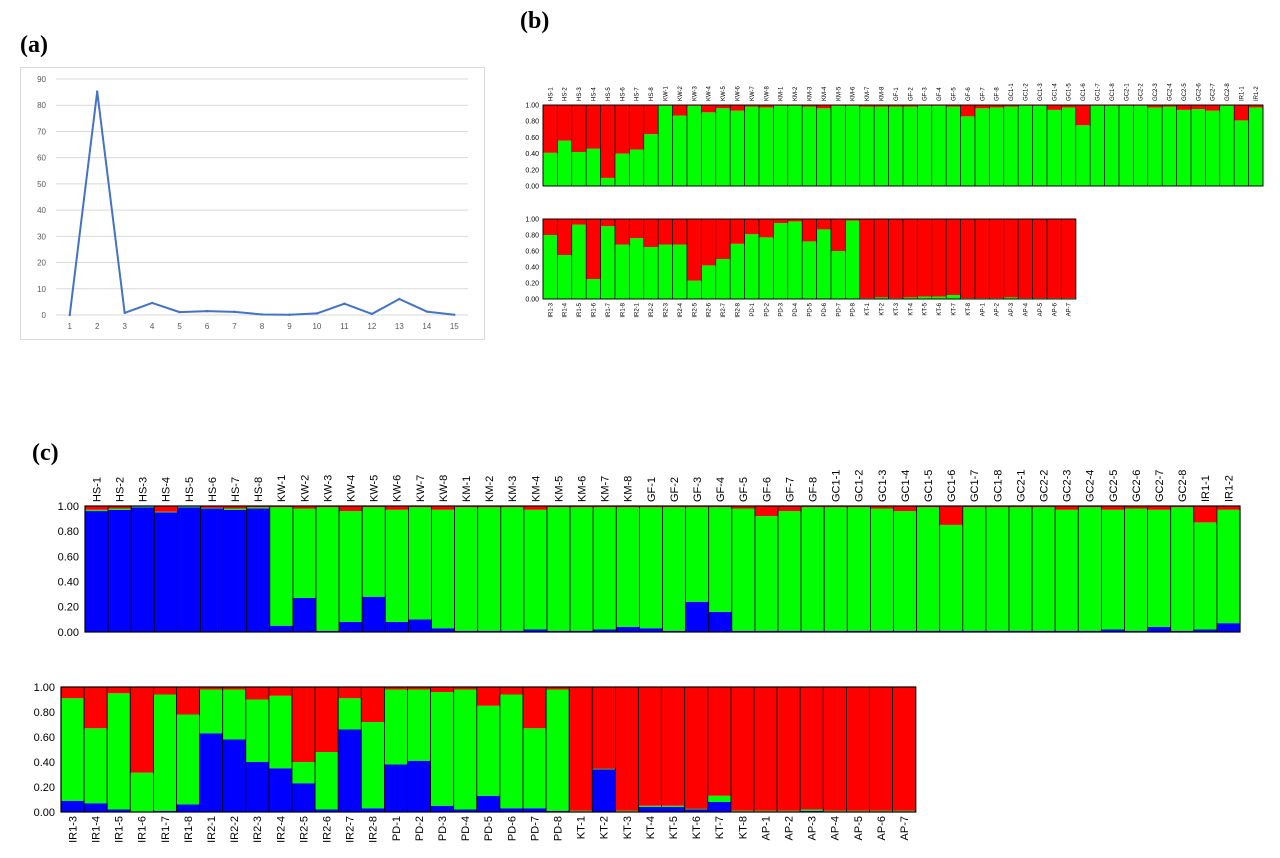 The image size is (1280, 858). What do you see at coordinates (532, 235) in the screenshot?
I see `y-tick-label: 0.80` at bounding box center [532, 235].